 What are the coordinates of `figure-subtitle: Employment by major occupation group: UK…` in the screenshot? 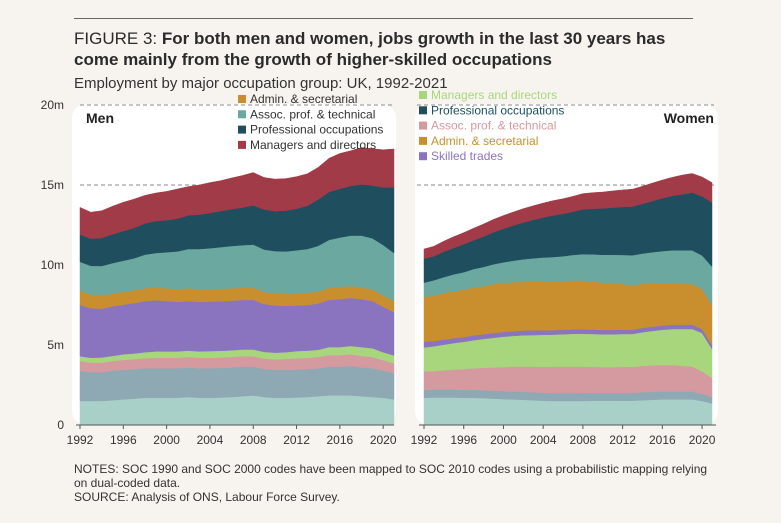 It's located at (261, 83).